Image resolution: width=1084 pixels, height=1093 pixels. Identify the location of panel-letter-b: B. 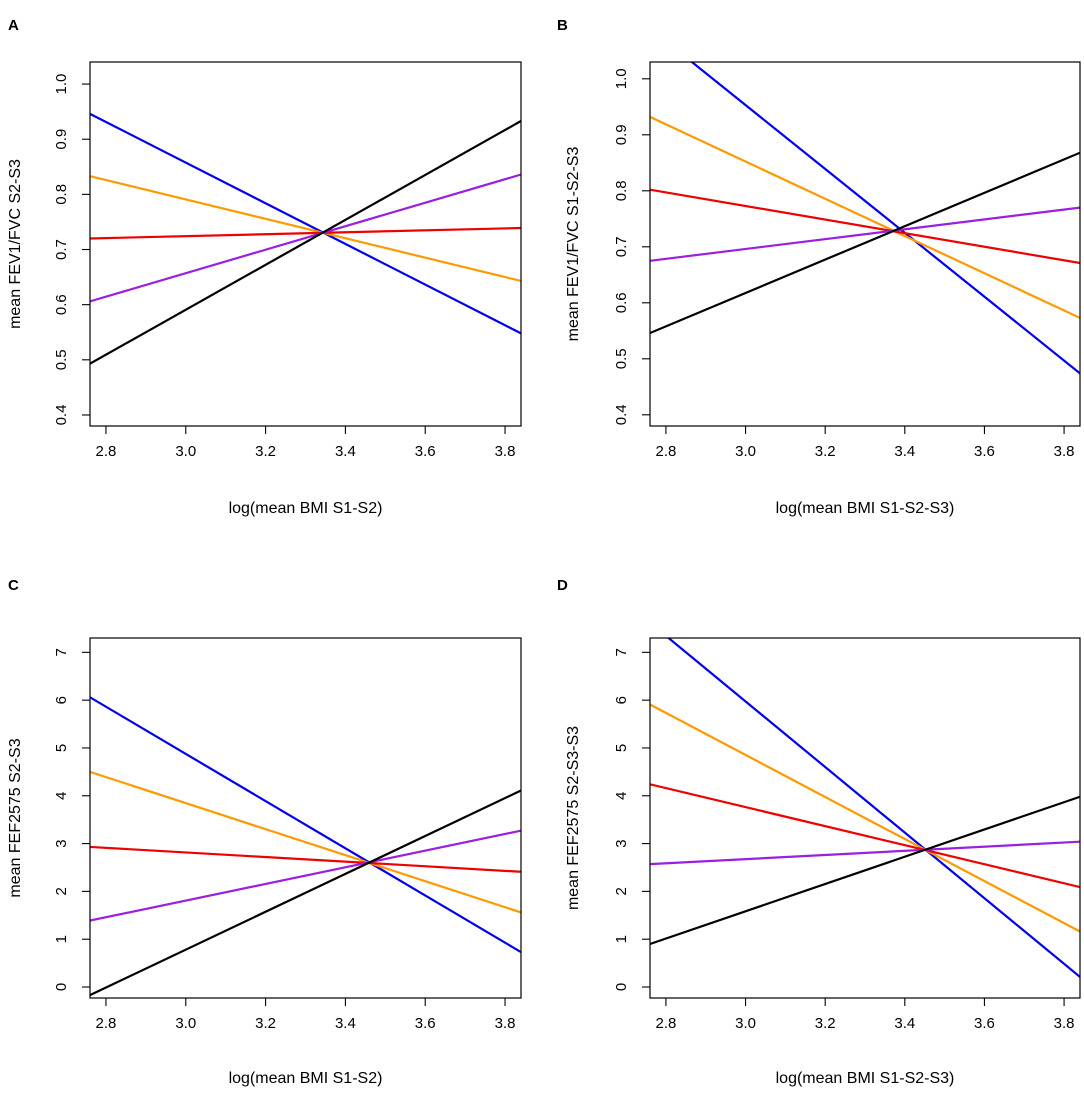
(562, 25).